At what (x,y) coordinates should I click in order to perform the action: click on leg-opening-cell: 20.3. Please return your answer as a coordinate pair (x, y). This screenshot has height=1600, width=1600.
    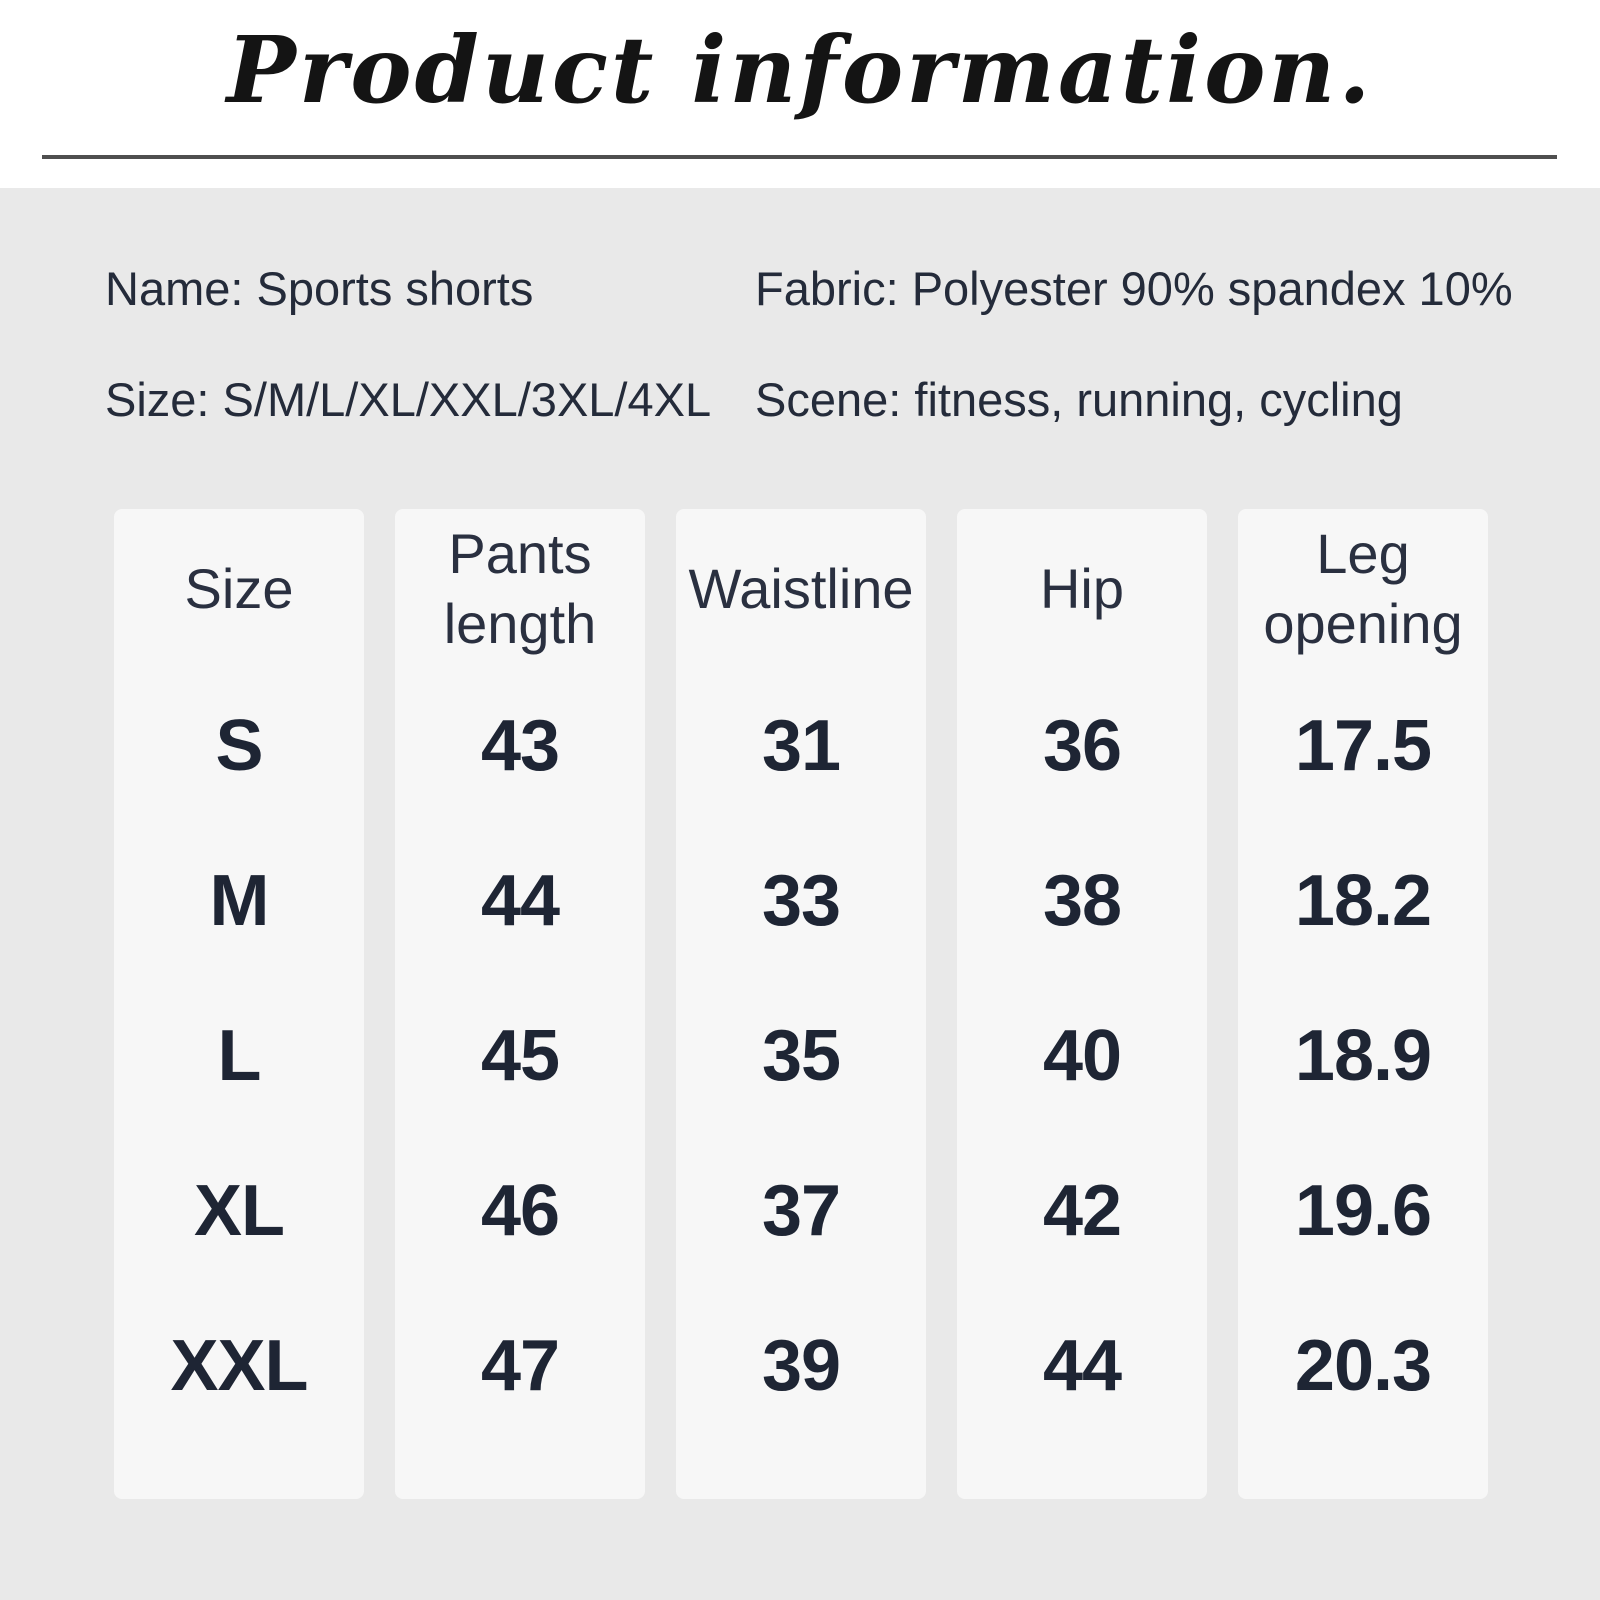
    Looking at the image, I should click on (1363, 1366).